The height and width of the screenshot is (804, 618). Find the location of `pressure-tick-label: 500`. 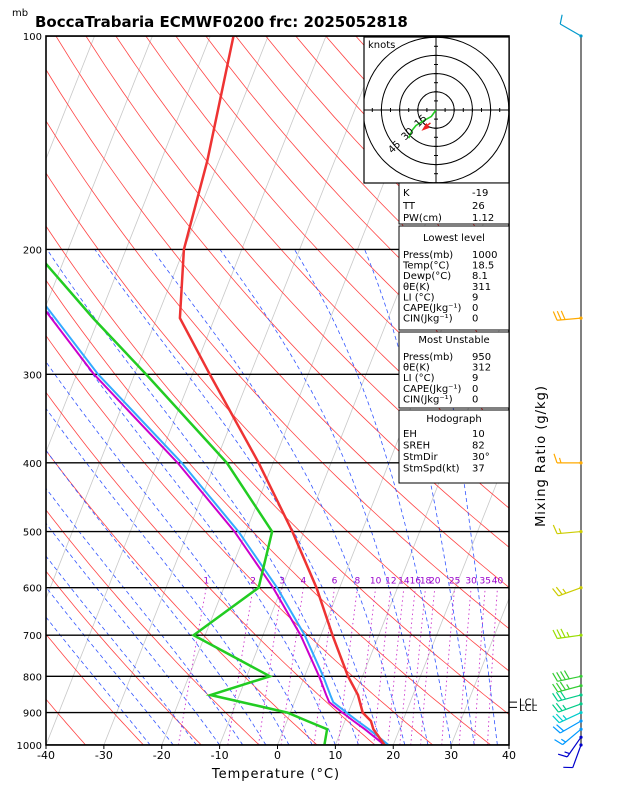

pressure-tick-label: 500 is located at coordinates (32, 533).